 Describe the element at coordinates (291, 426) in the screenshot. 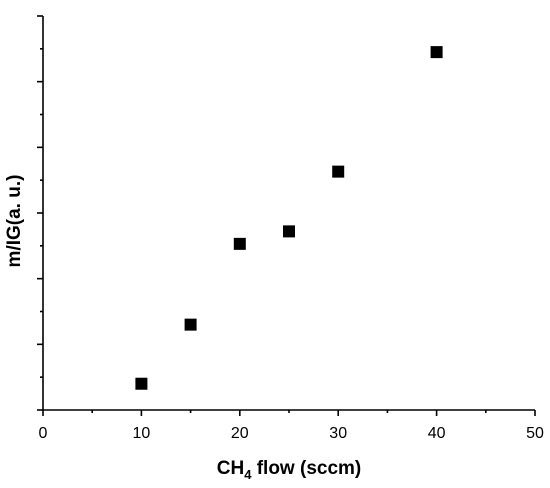

I see `x-ticks: 0 10 20 30 40 50` at that location.